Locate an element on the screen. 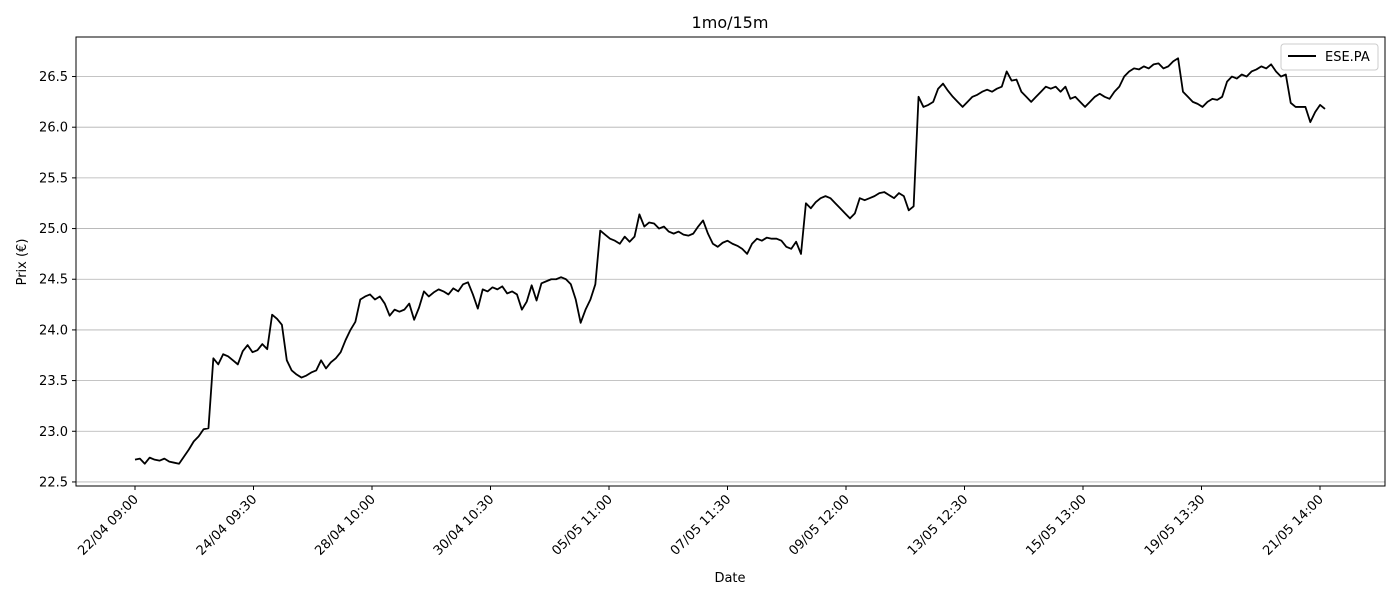 The image size is (1400, 604). y-tick-label: 25.0 is located at coordinates (53, 229).